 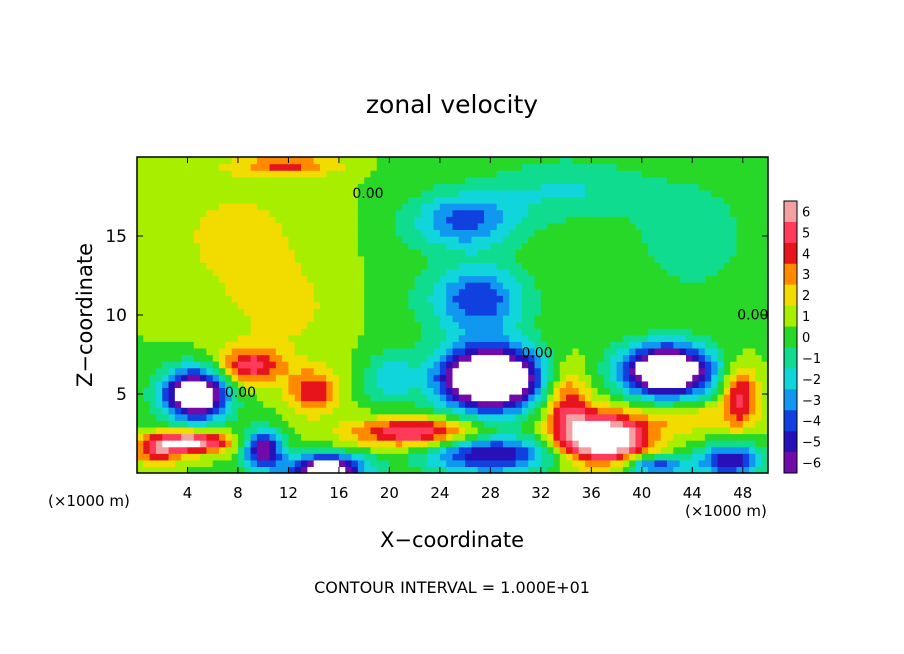 I want to click on colorbar-label: 2, so click(x=806, y=296).